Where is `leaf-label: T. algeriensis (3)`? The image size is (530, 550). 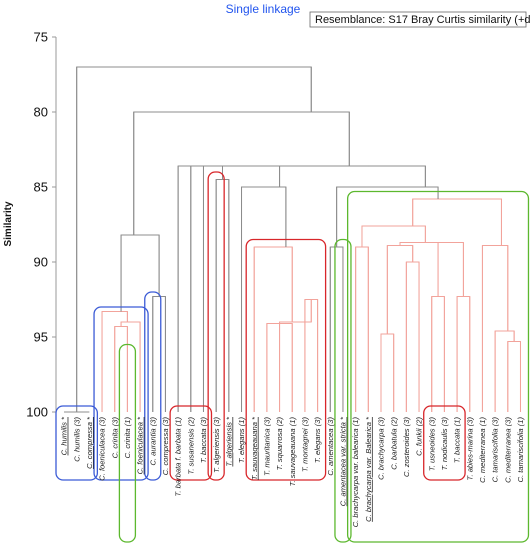
leaf-label: T. algeriensis (3) is located at coordinates (216, 445).